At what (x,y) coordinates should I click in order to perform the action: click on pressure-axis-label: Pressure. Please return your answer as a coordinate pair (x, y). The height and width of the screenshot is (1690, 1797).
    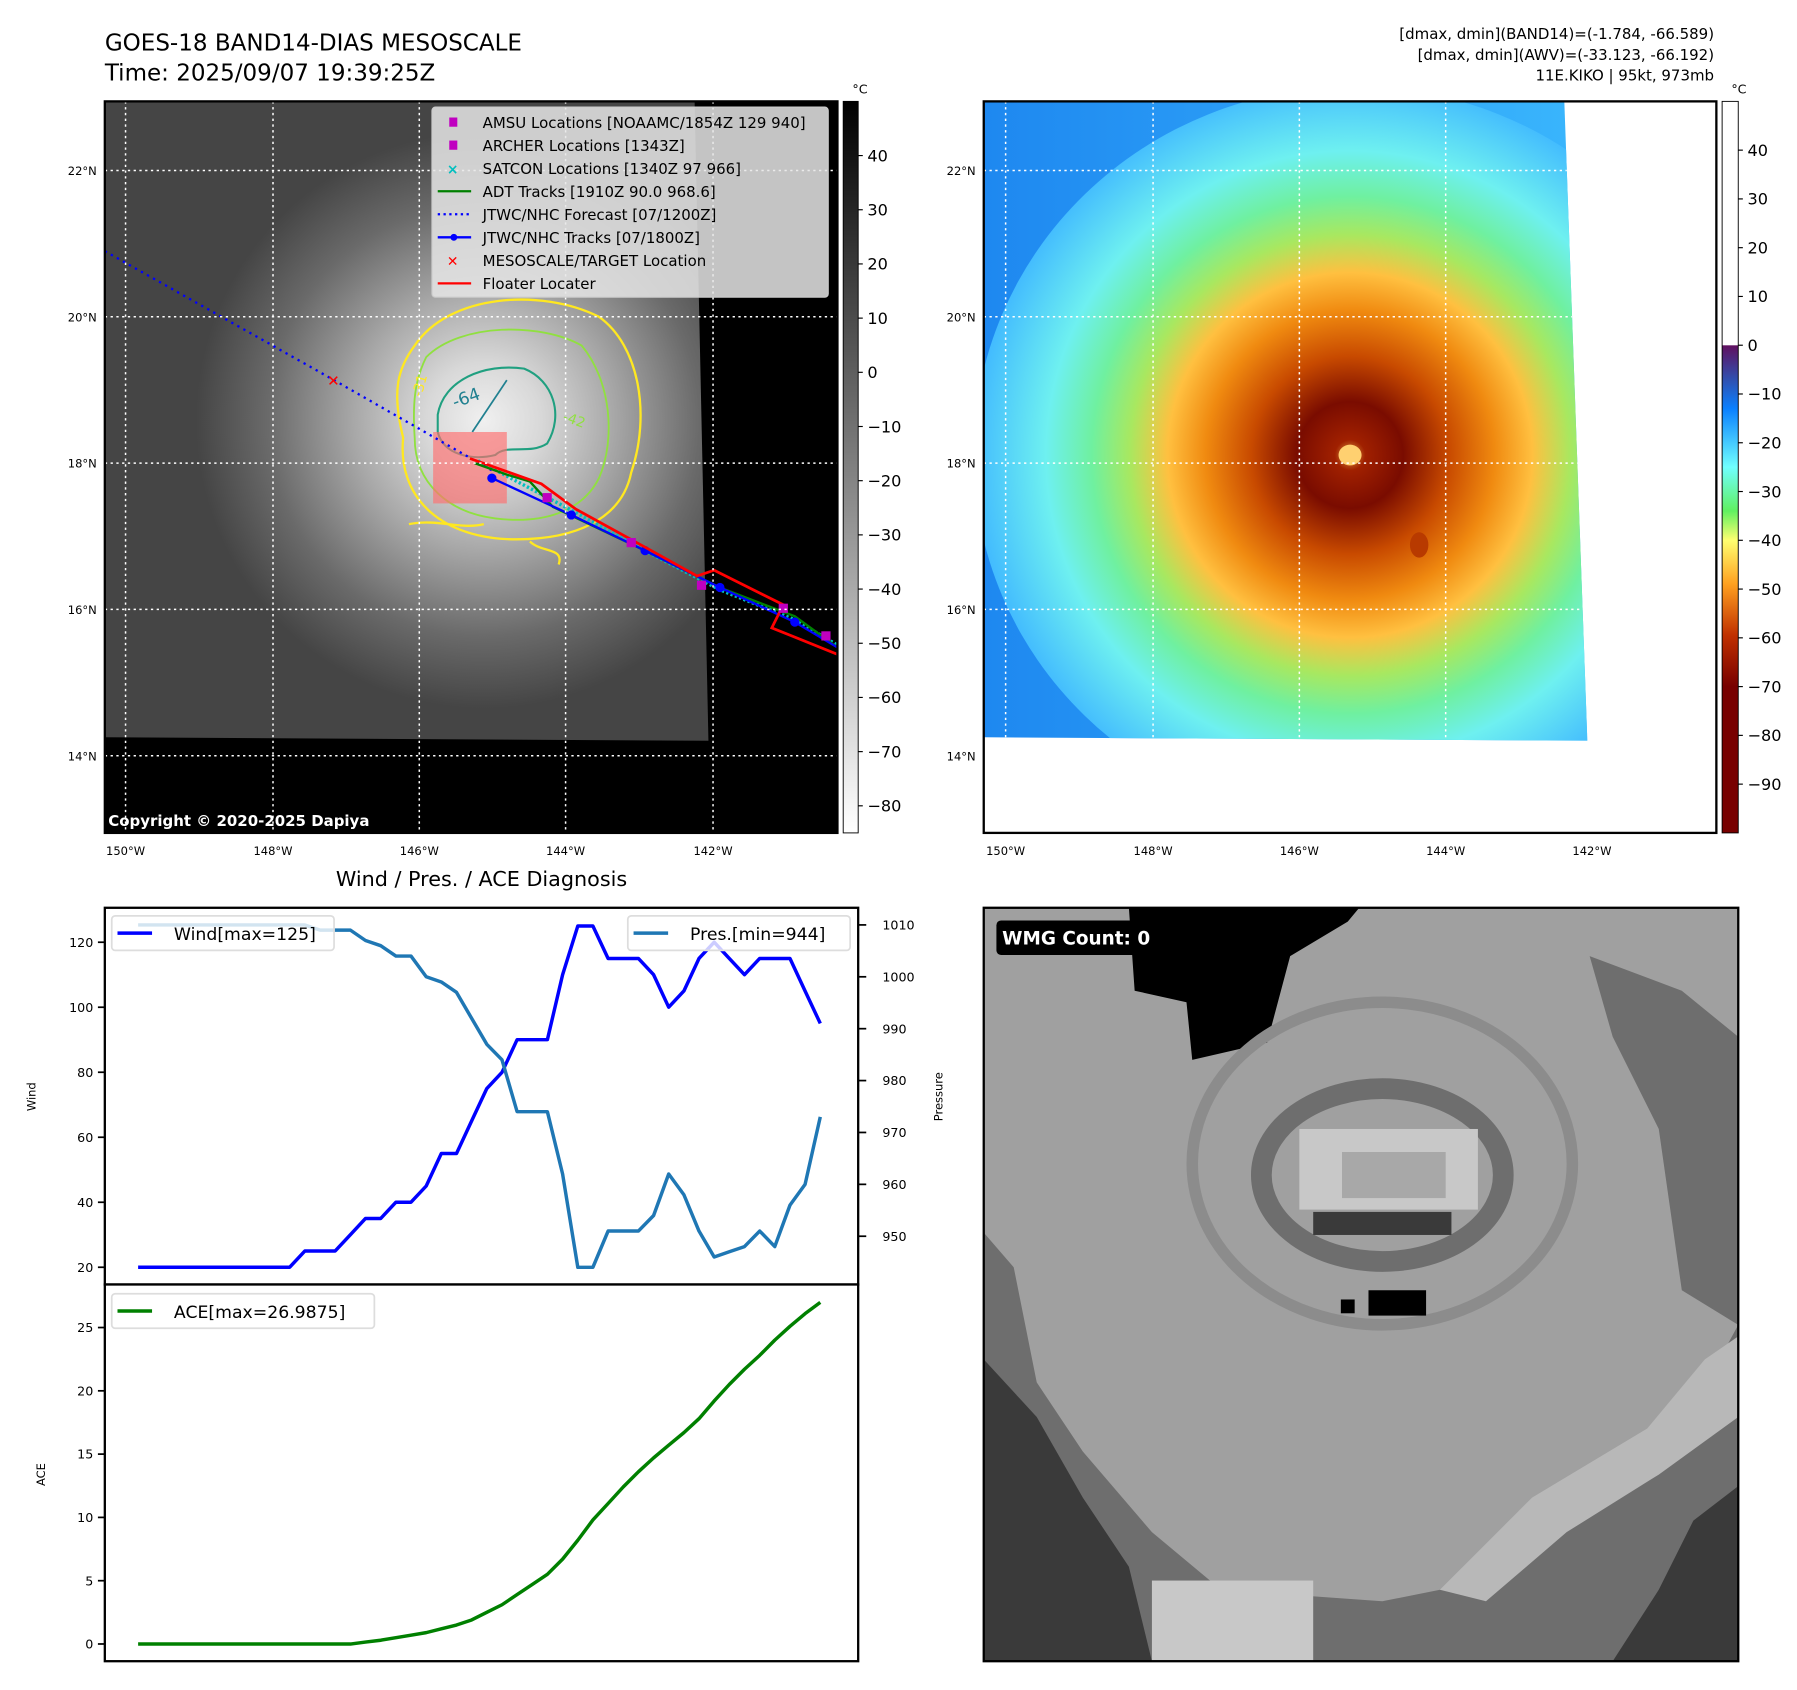
    Looking at the image, I should click on (938, 1096).